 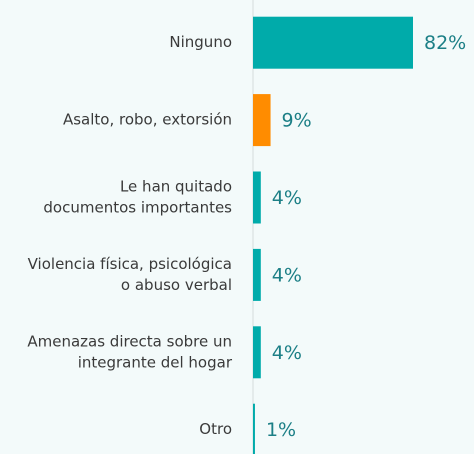 I want to click on value-label: 1%, so click(x=281, y=430).